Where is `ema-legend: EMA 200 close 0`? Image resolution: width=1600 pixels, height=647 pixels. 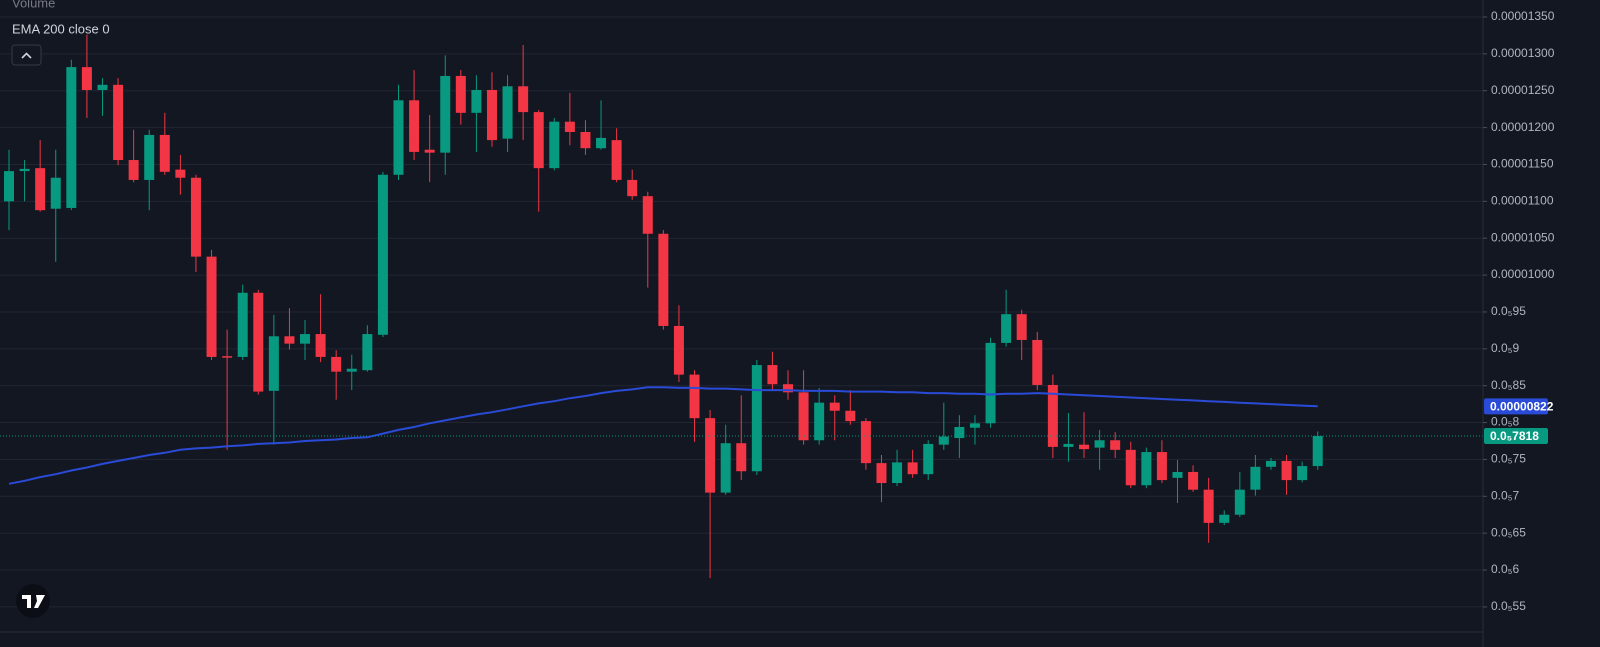
ema-legend: EMA 200 close 0 is located at coordinates (61, 28).